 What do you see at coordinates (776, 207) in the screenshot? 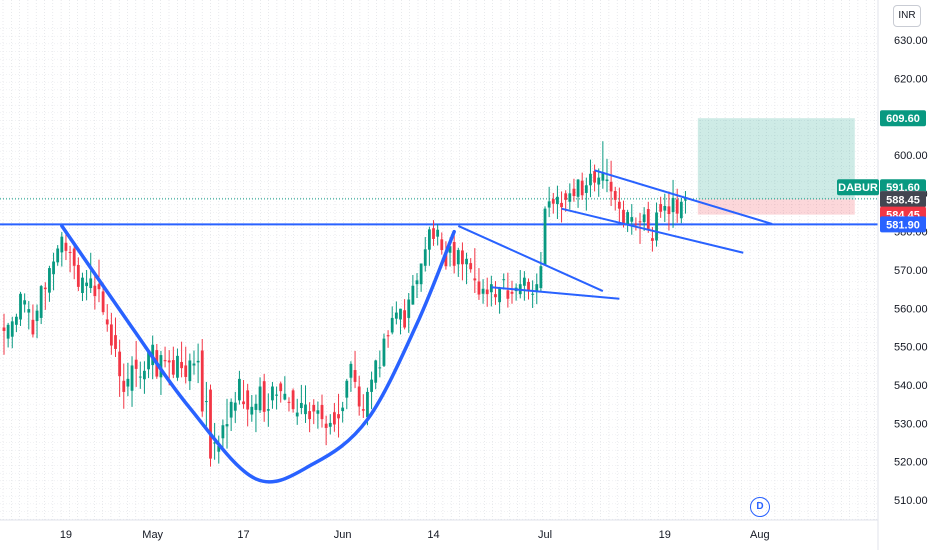
I see `stop-zone` at bounding box center [776, 207].